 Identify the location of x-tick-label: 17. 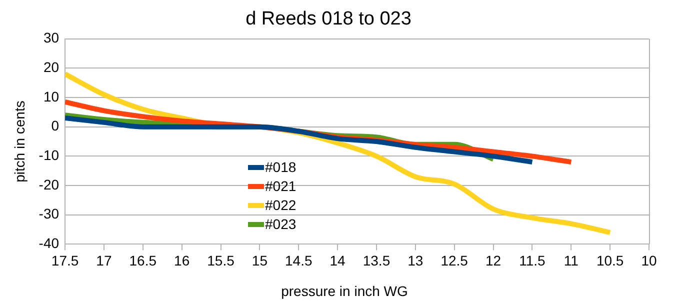
(104, 260).